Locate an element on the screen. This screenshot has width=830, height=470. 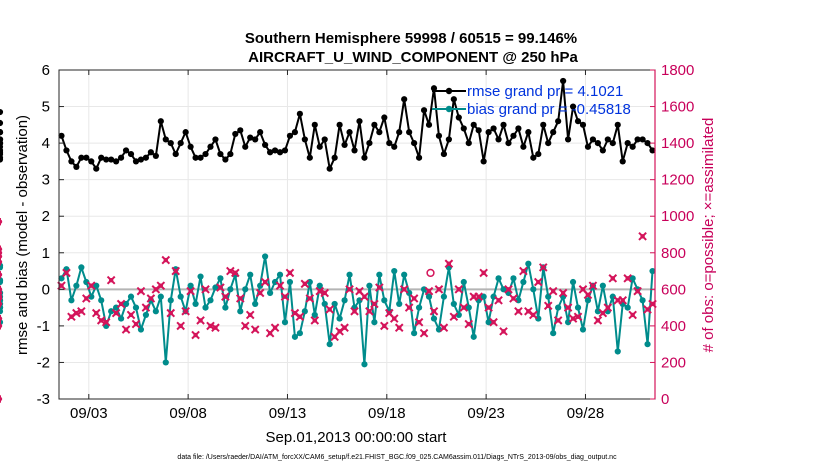
y-tick-label: 2 is located at coordinates (46, 216).